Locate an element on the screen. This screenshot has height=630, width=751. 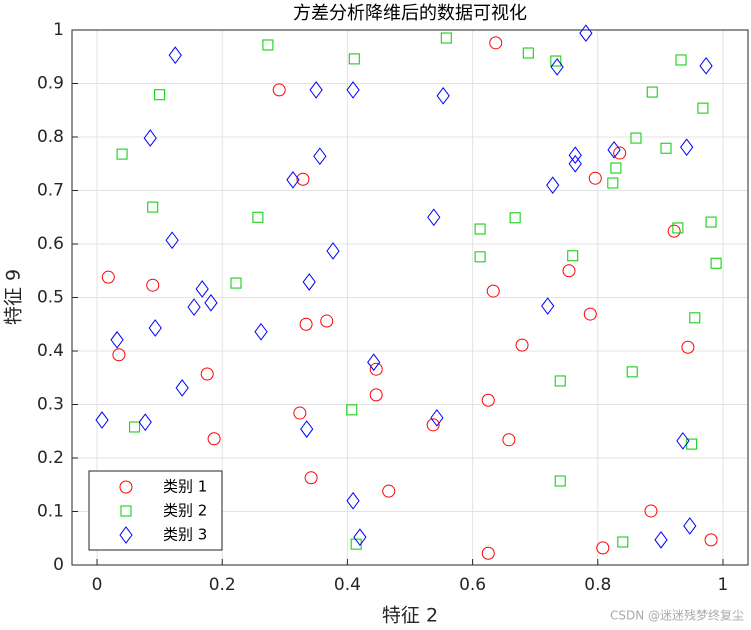
y-tick-label: 0.2 is located at coordinates (50, 458).